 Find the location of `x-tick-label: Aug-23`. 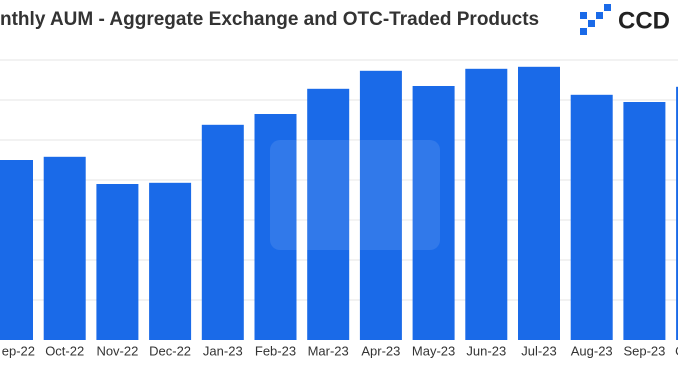

x-tick-label: Aug-23 is located at coordinates (592, 350).